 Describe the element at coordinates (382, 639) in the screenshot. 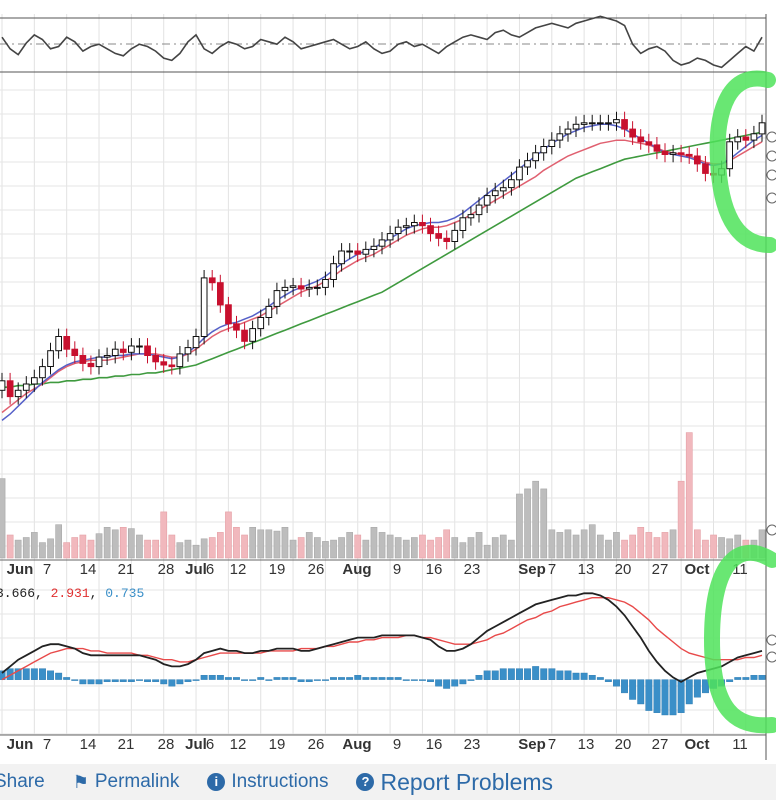

I see `macd-signal-line` at that location.